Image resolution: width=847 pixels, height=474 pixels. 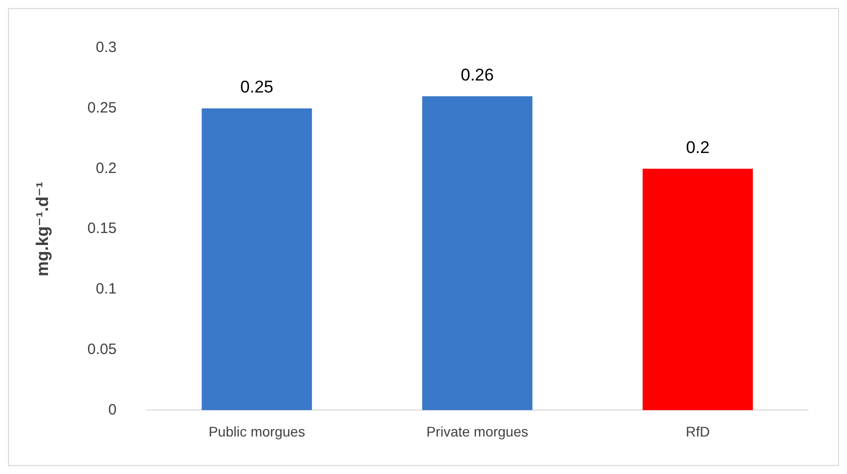 I want to click on y-tick-label: 0.3, so click(x=106, y=47).